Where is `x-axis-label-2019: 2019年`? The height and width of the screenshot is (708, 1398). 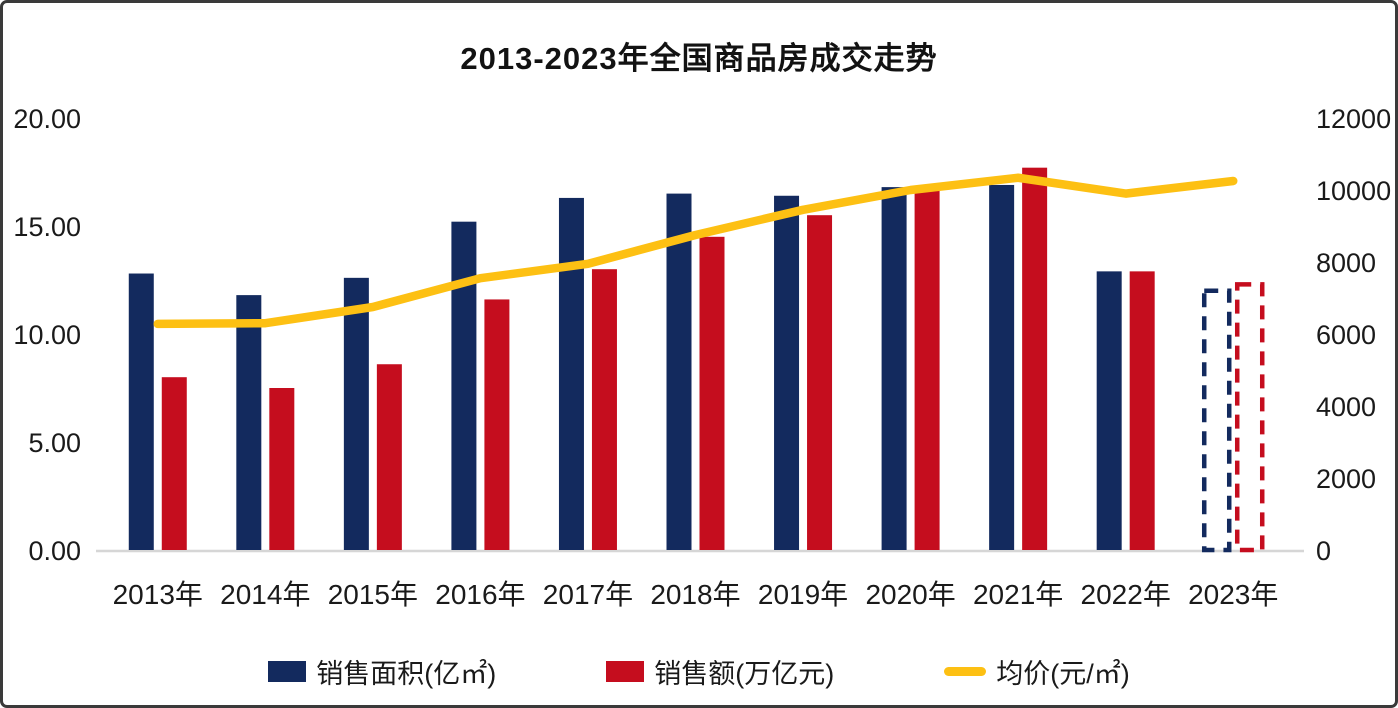 x-axis-label-2019: 2019年 is located at coordinates (803, 594).